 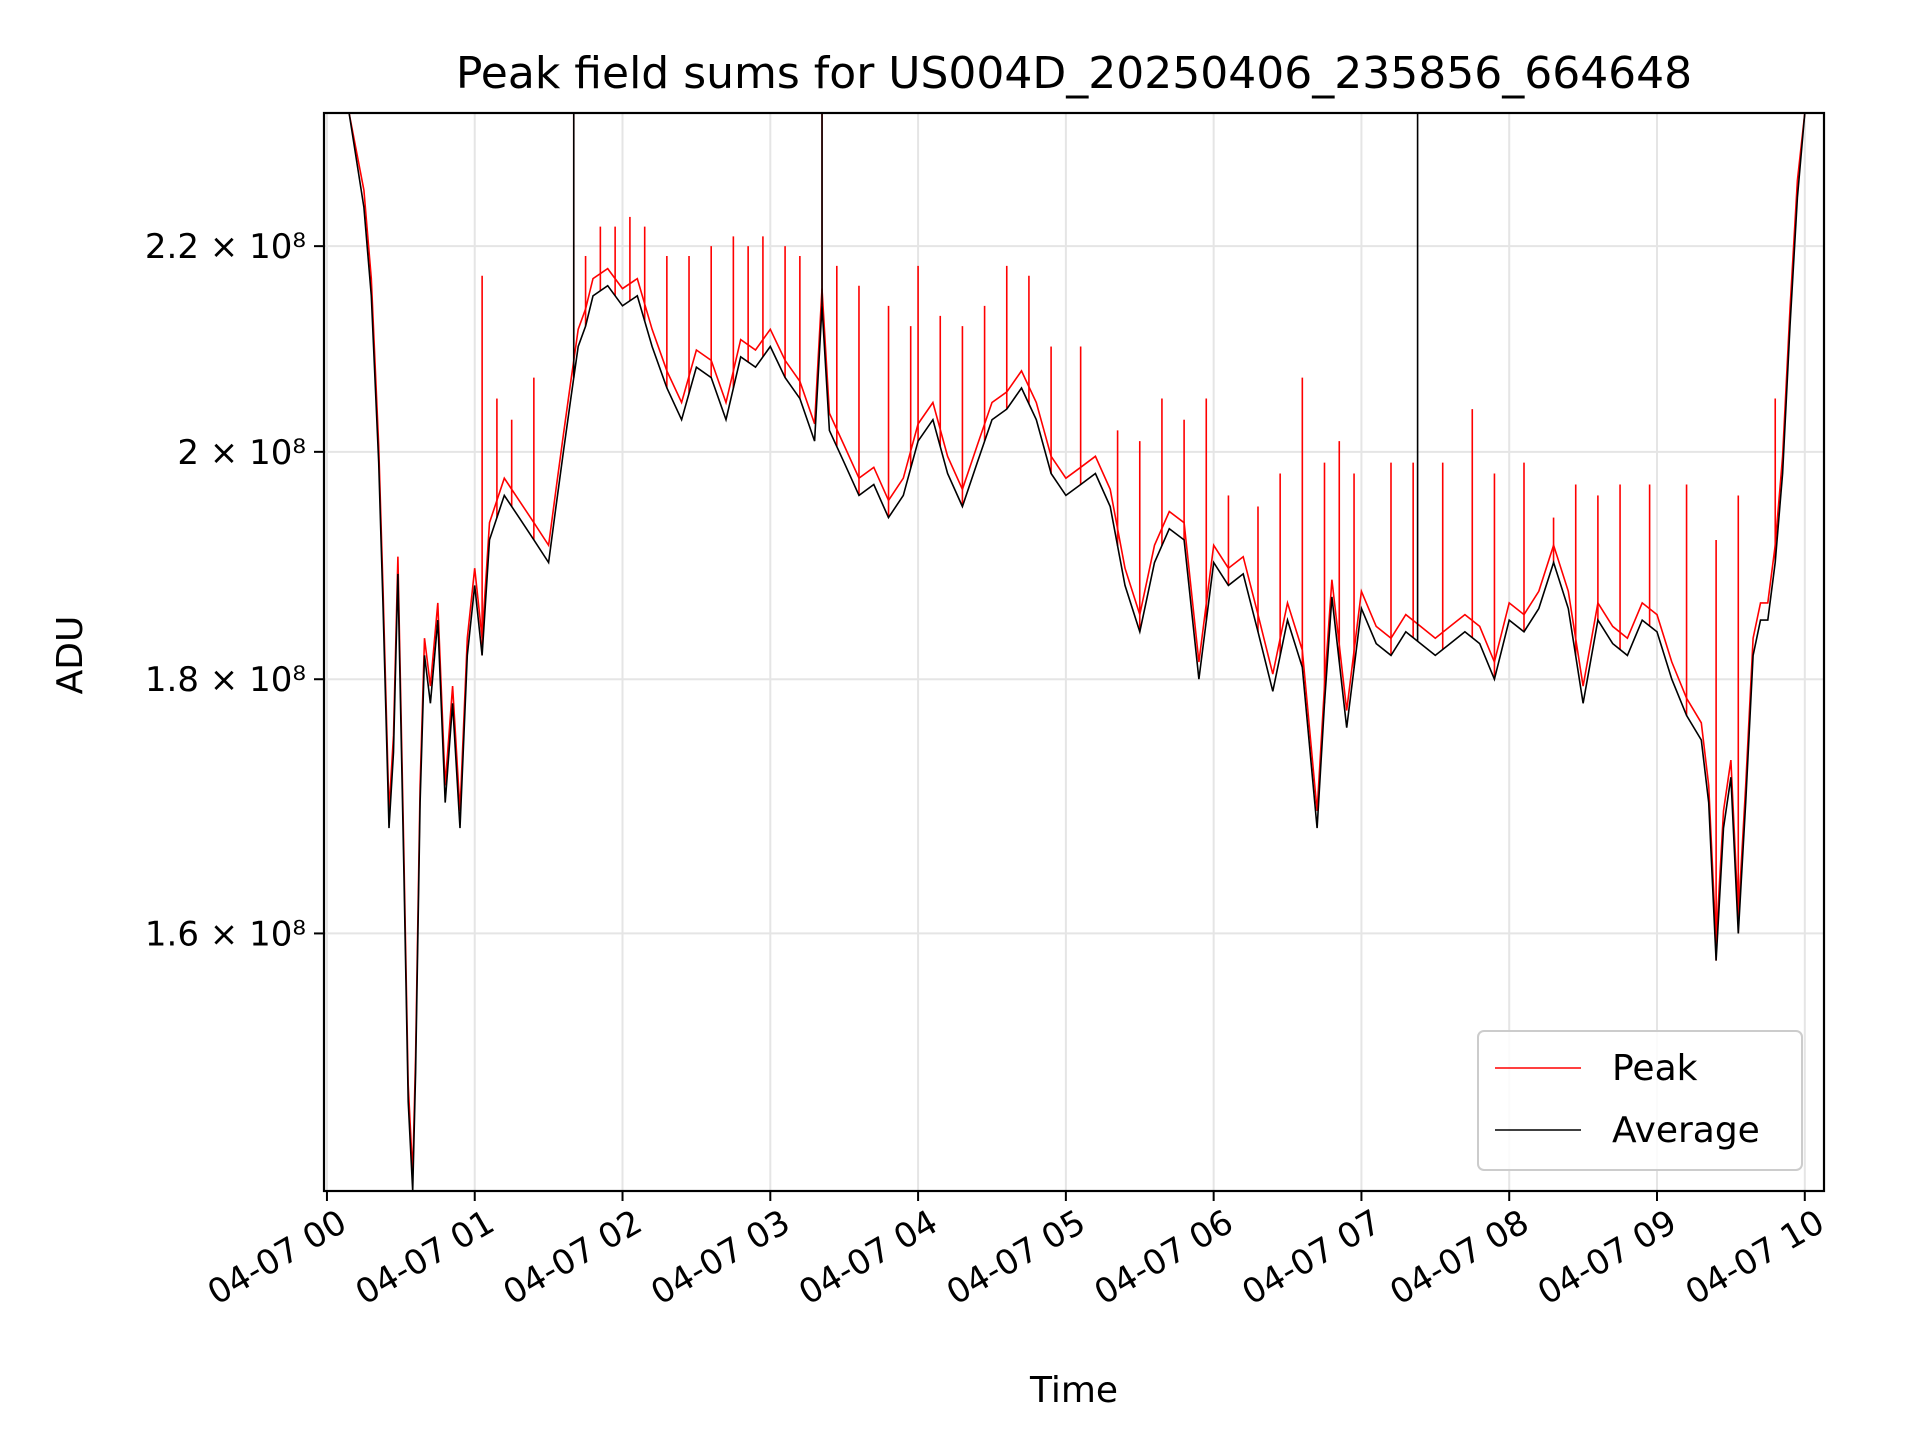 I want to click on y-tick-label: 1.8 × 10⁸, so click(x=225, y=680).